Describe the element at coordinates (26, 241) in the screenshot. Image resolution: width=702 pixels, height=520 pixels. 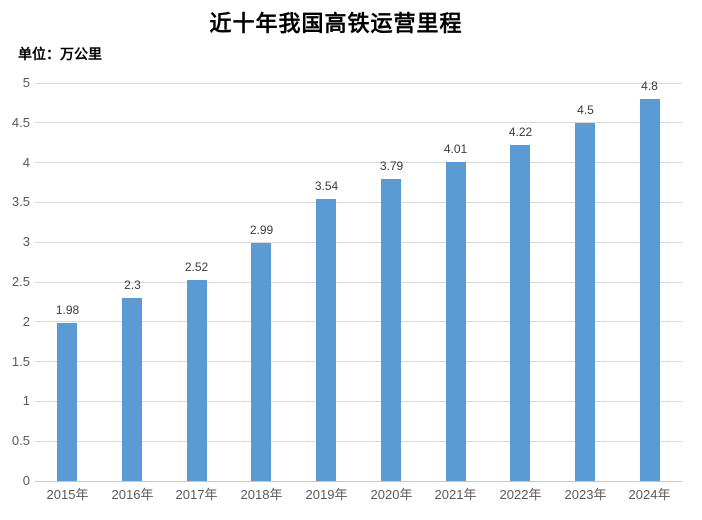
I see `y-tick-label: 3` at that location.